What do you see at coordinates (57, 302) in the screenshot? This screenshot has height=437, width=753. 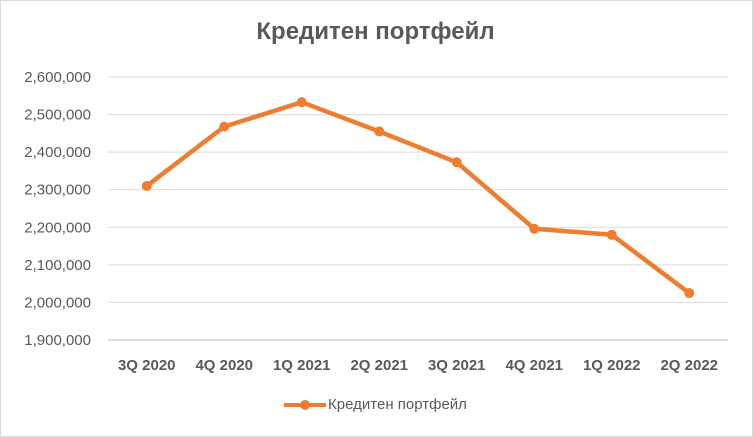 I see `y-tick-label: 2,000,000` at bounding box center [57, 302].